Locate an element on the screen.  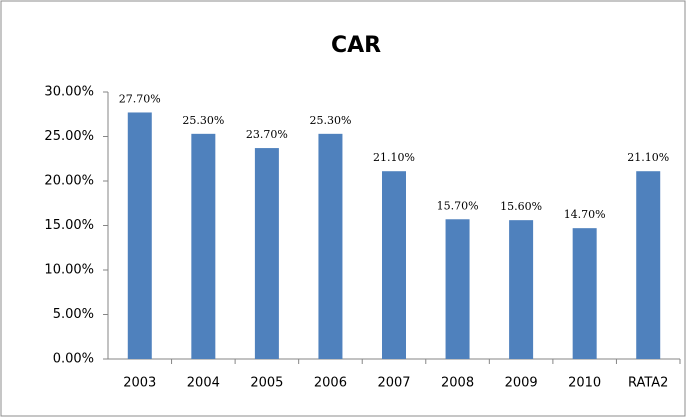
x-tick-label: 2005 is located at coordinates (266, 383).